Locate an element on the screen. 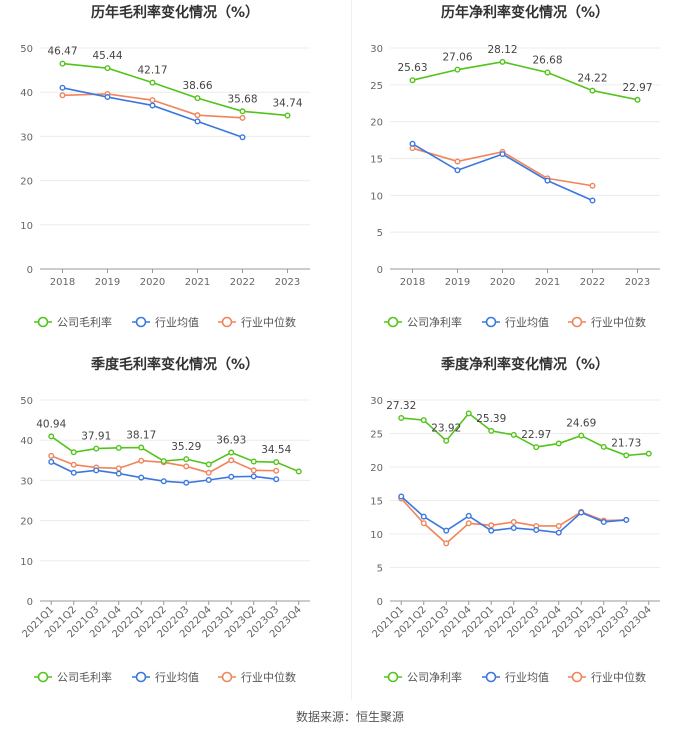 This screenshot has width=700, height=734. panel-divider is located at coordinates (351, 350).